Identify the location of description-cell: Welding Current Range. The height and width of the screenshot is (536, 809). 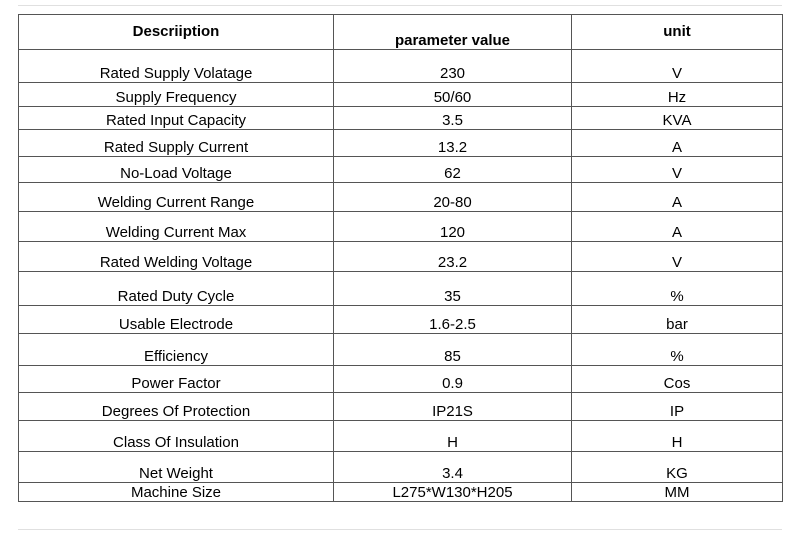
(176, 197).